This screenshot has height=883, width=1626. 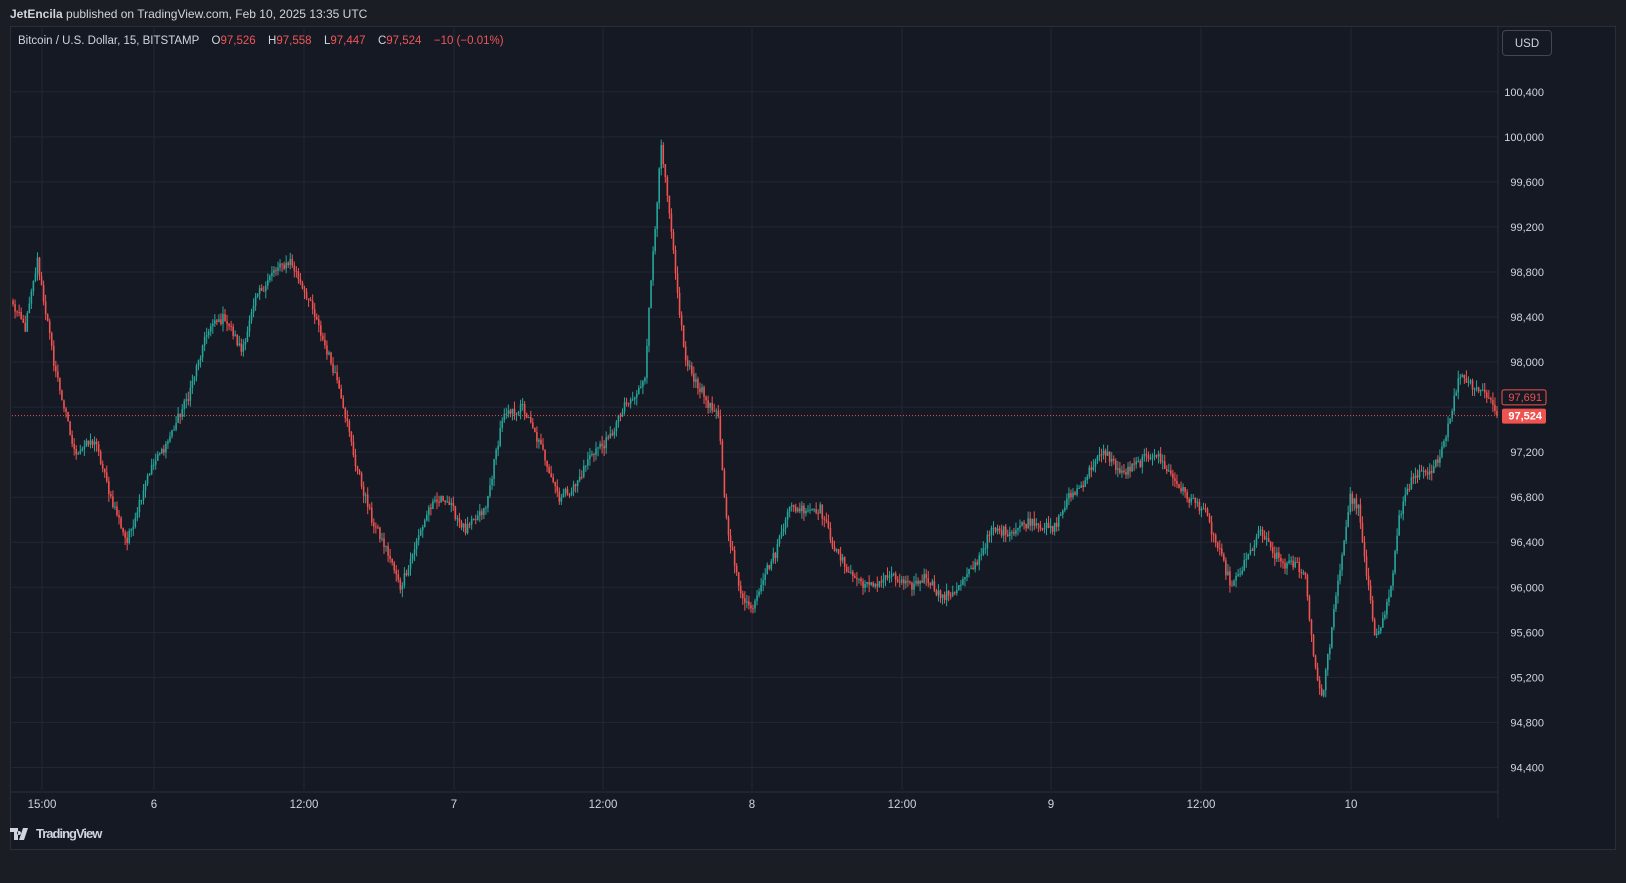 What do you see at coordinates (36, 14) in the screenshot?
I see `publisher-author: JetEncila` at bounding box center [36, 14].